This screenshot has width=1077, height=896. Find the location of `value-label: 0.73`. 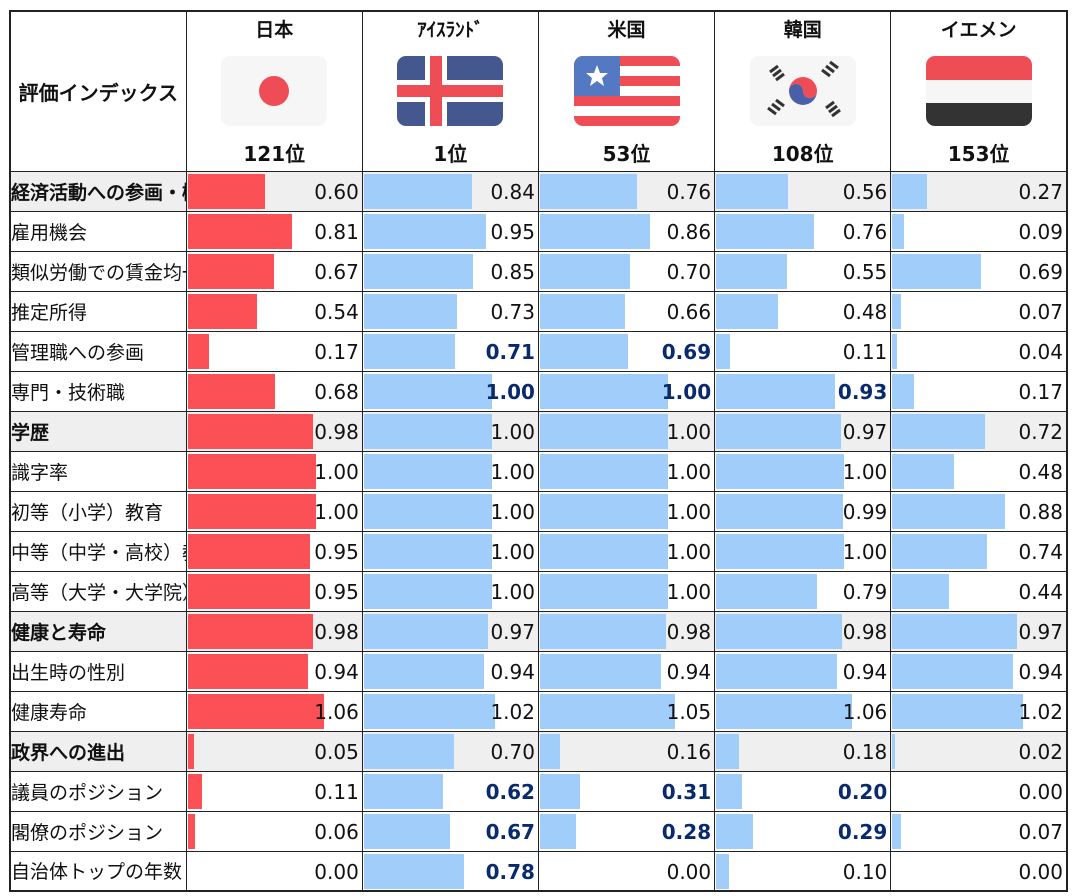

value-label: 0.73 is located at coordinates (512, 311).